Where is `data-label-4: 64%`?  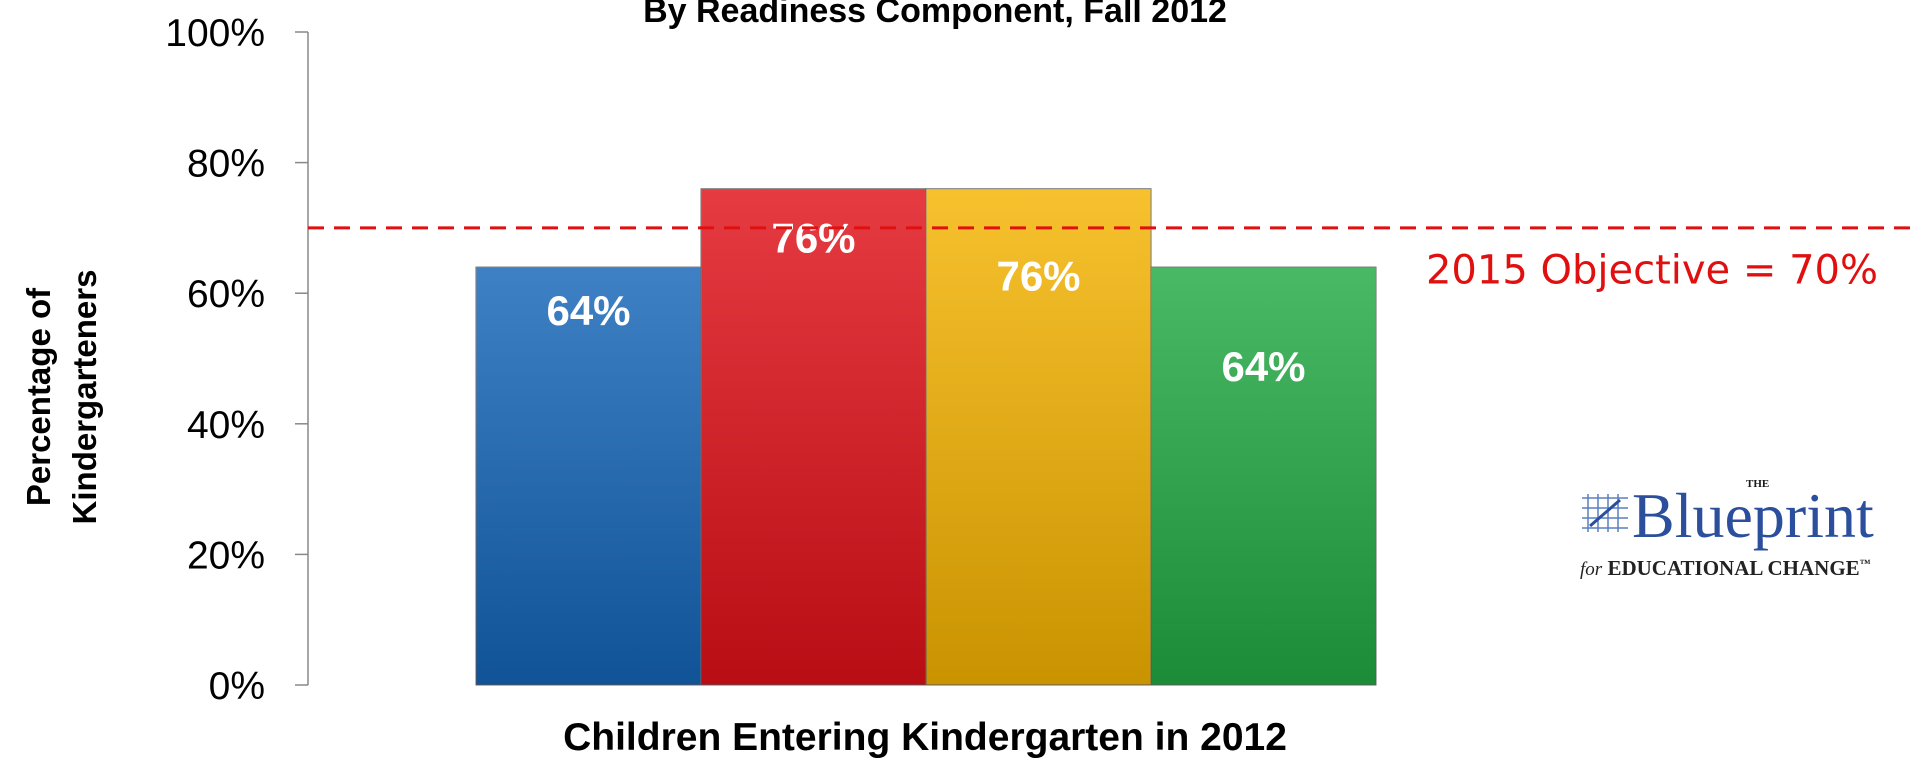
data-label-4: 64% is located at coordinates (1263, 366).